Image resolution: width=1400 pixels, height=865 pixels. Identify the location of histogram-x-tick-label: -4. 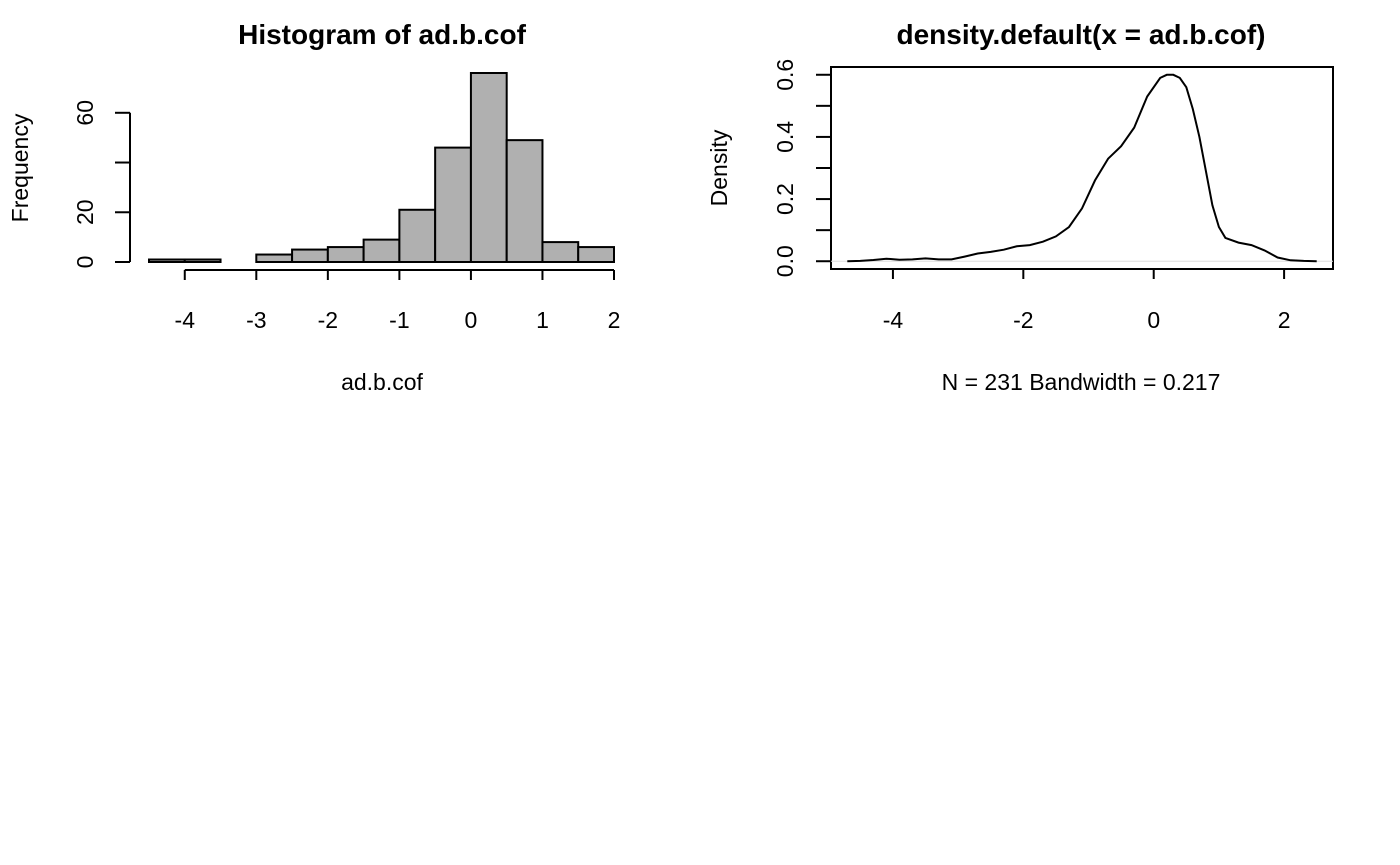
(185, 320).